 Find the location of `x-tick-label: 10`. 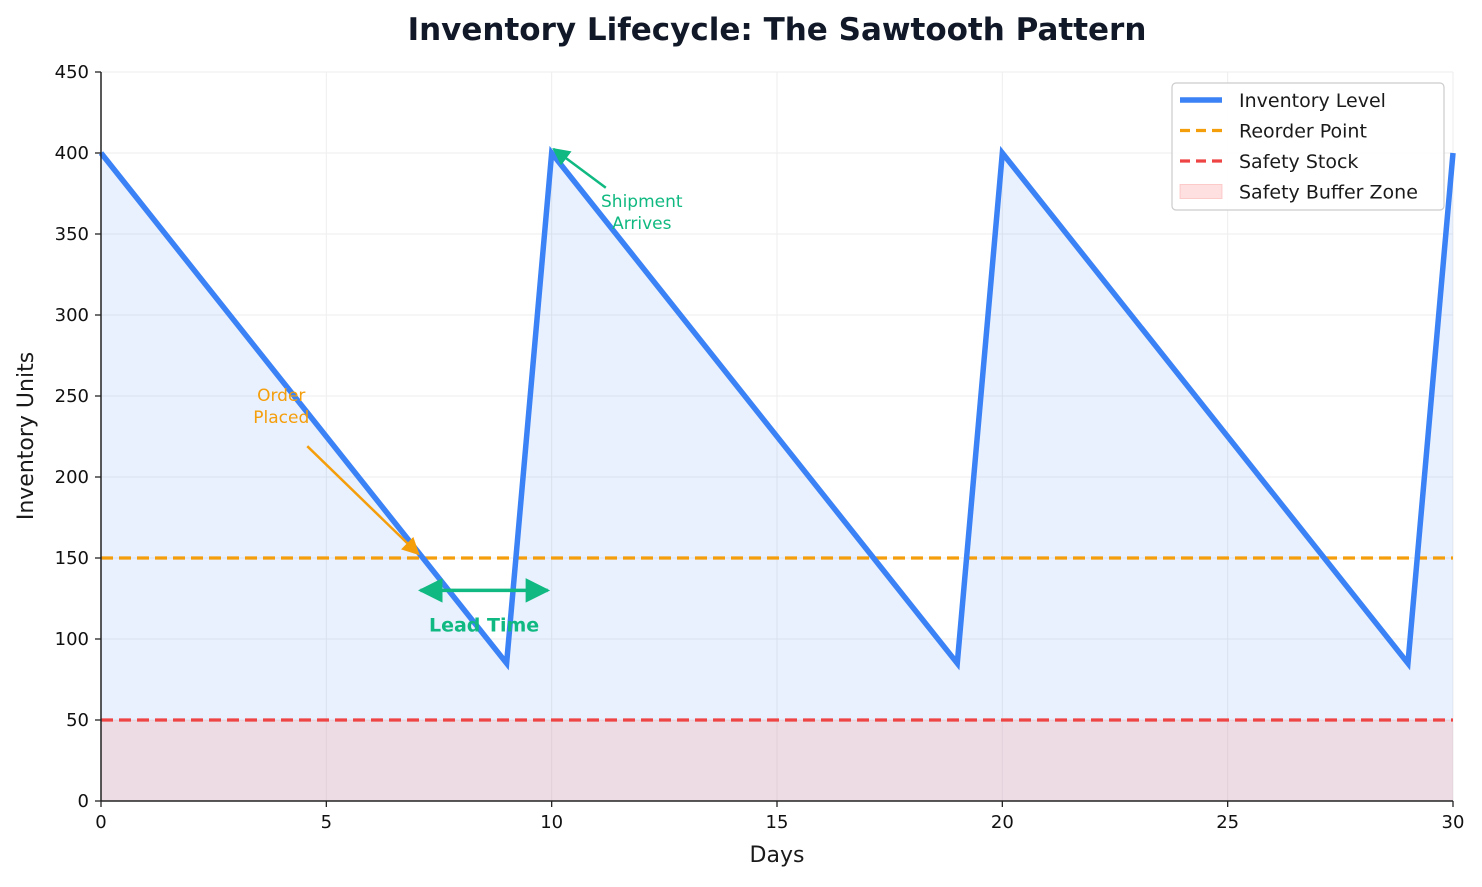

x-tick-label: 10 is located at coordinates (551, 822).